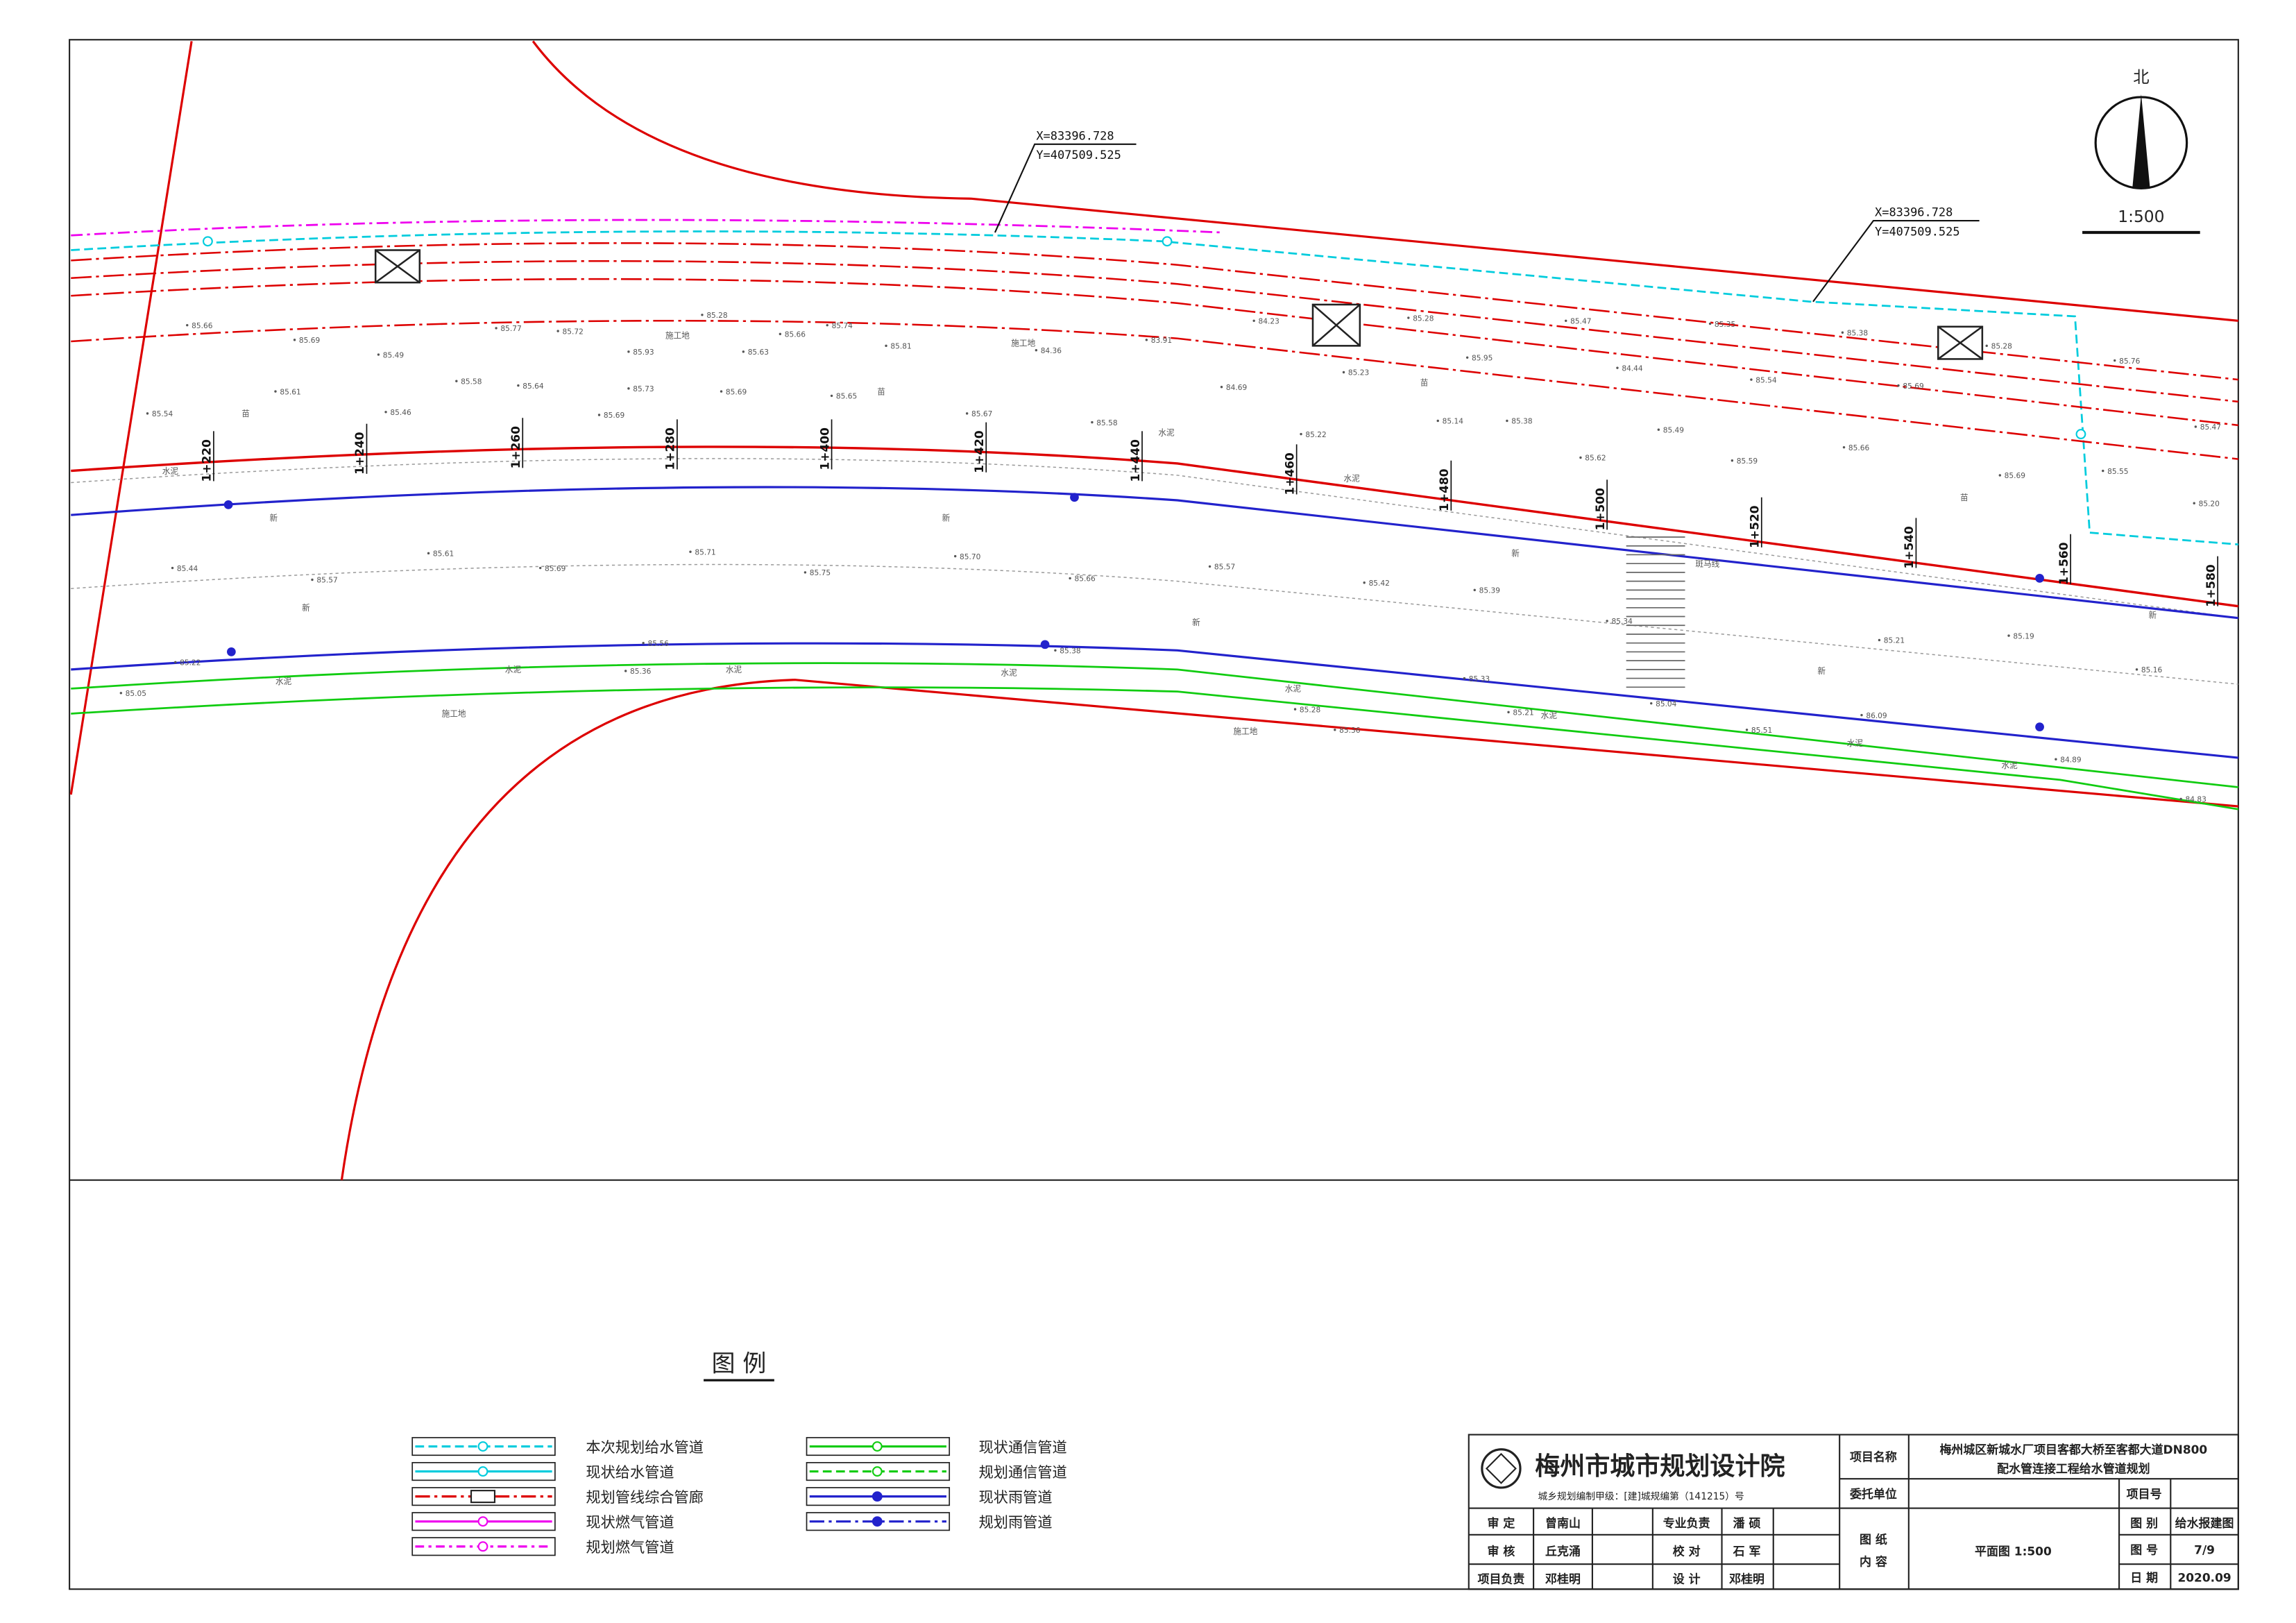 This screenshot has height=1623, width=2296. Describe the element at coordinates (1236, 388) in the screenshot. I see `elevation: 84.69` at that location.